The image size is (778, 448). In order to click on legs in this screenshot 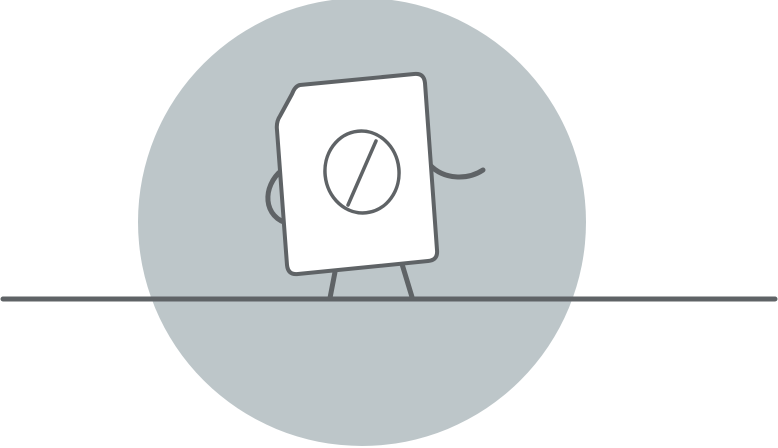, I will do `click(371, 281)`.